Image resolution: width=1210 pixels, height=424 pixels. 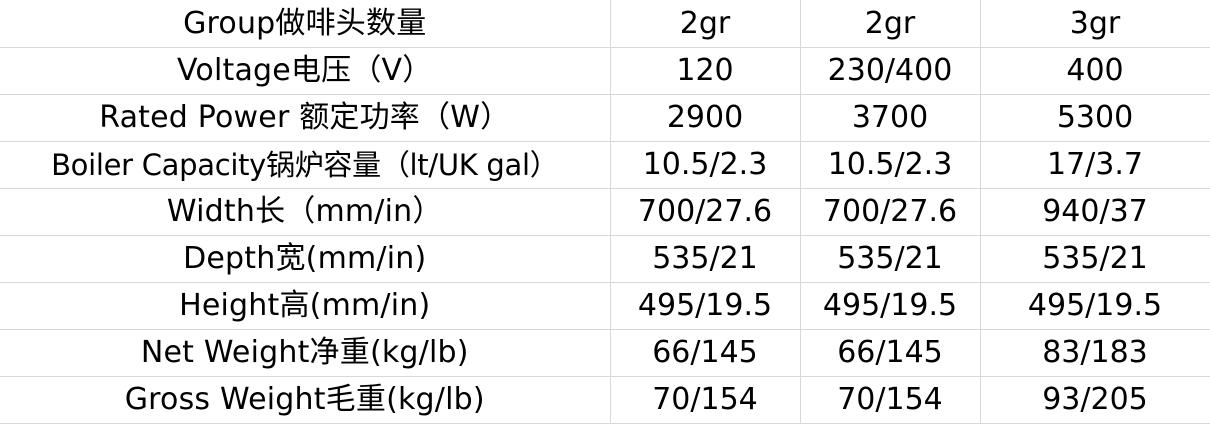 What do you see at coordinates (890, 24) in the screenshot?
I see `header-cell-2: 2gr` at bounding box center [890, 24].